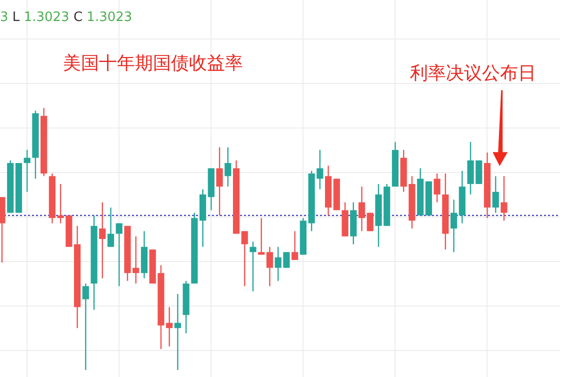 The width and height of the screenshot is (566, 377). Describe the element at coordinates (66, 17) in the screenshot. I see `text: 3 L 1.3023 C 1.3023` at that location.